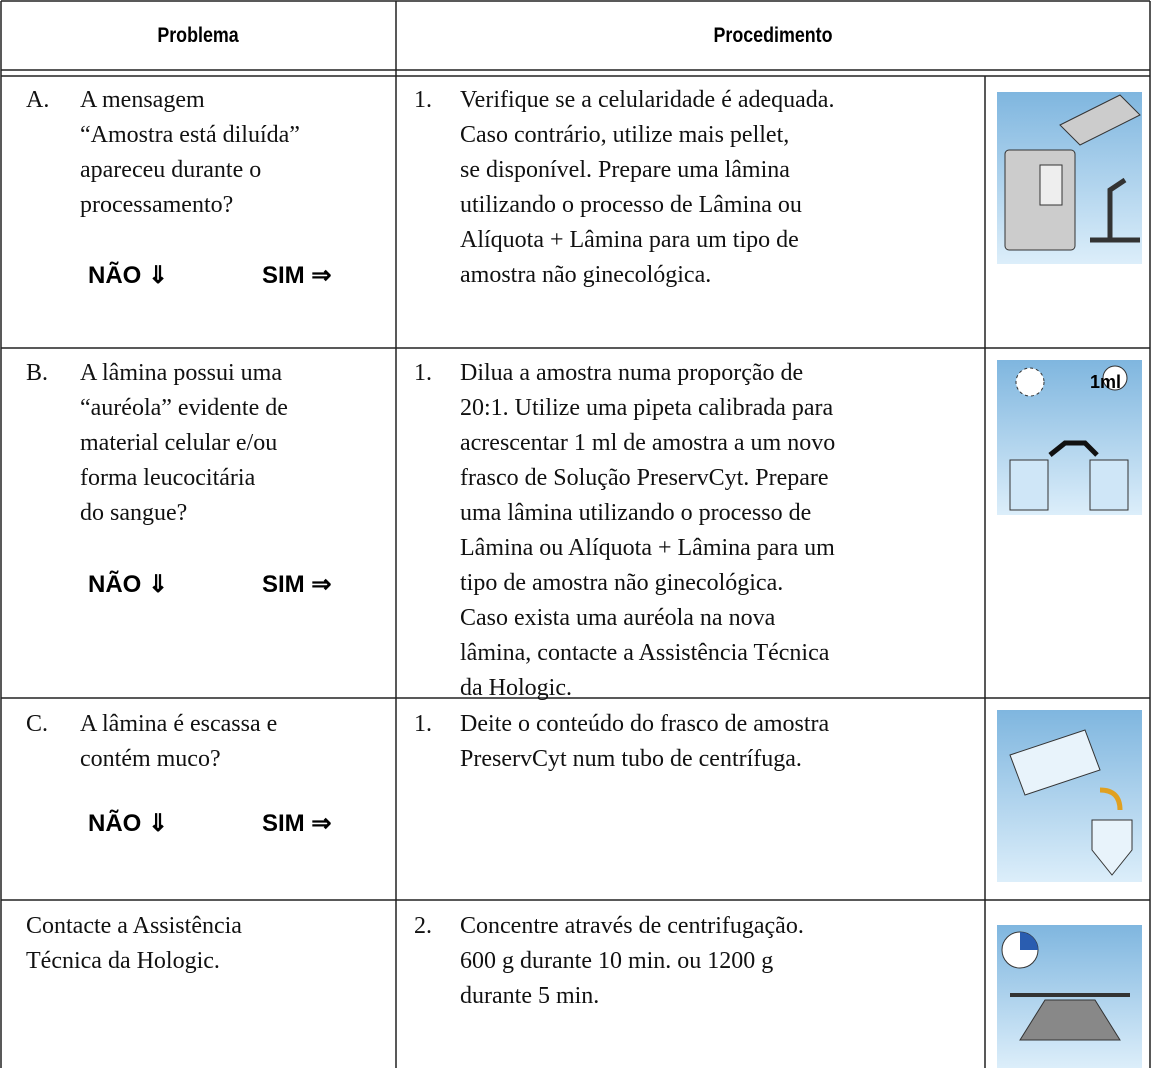 This screenshot has width=1151, height=1068. What do you see at coordinates (647, 548) in the screenshot?
I see `procedure-text: Lâmina ou Alíquota + Lâmina para um` at bounding box center [647, 548].